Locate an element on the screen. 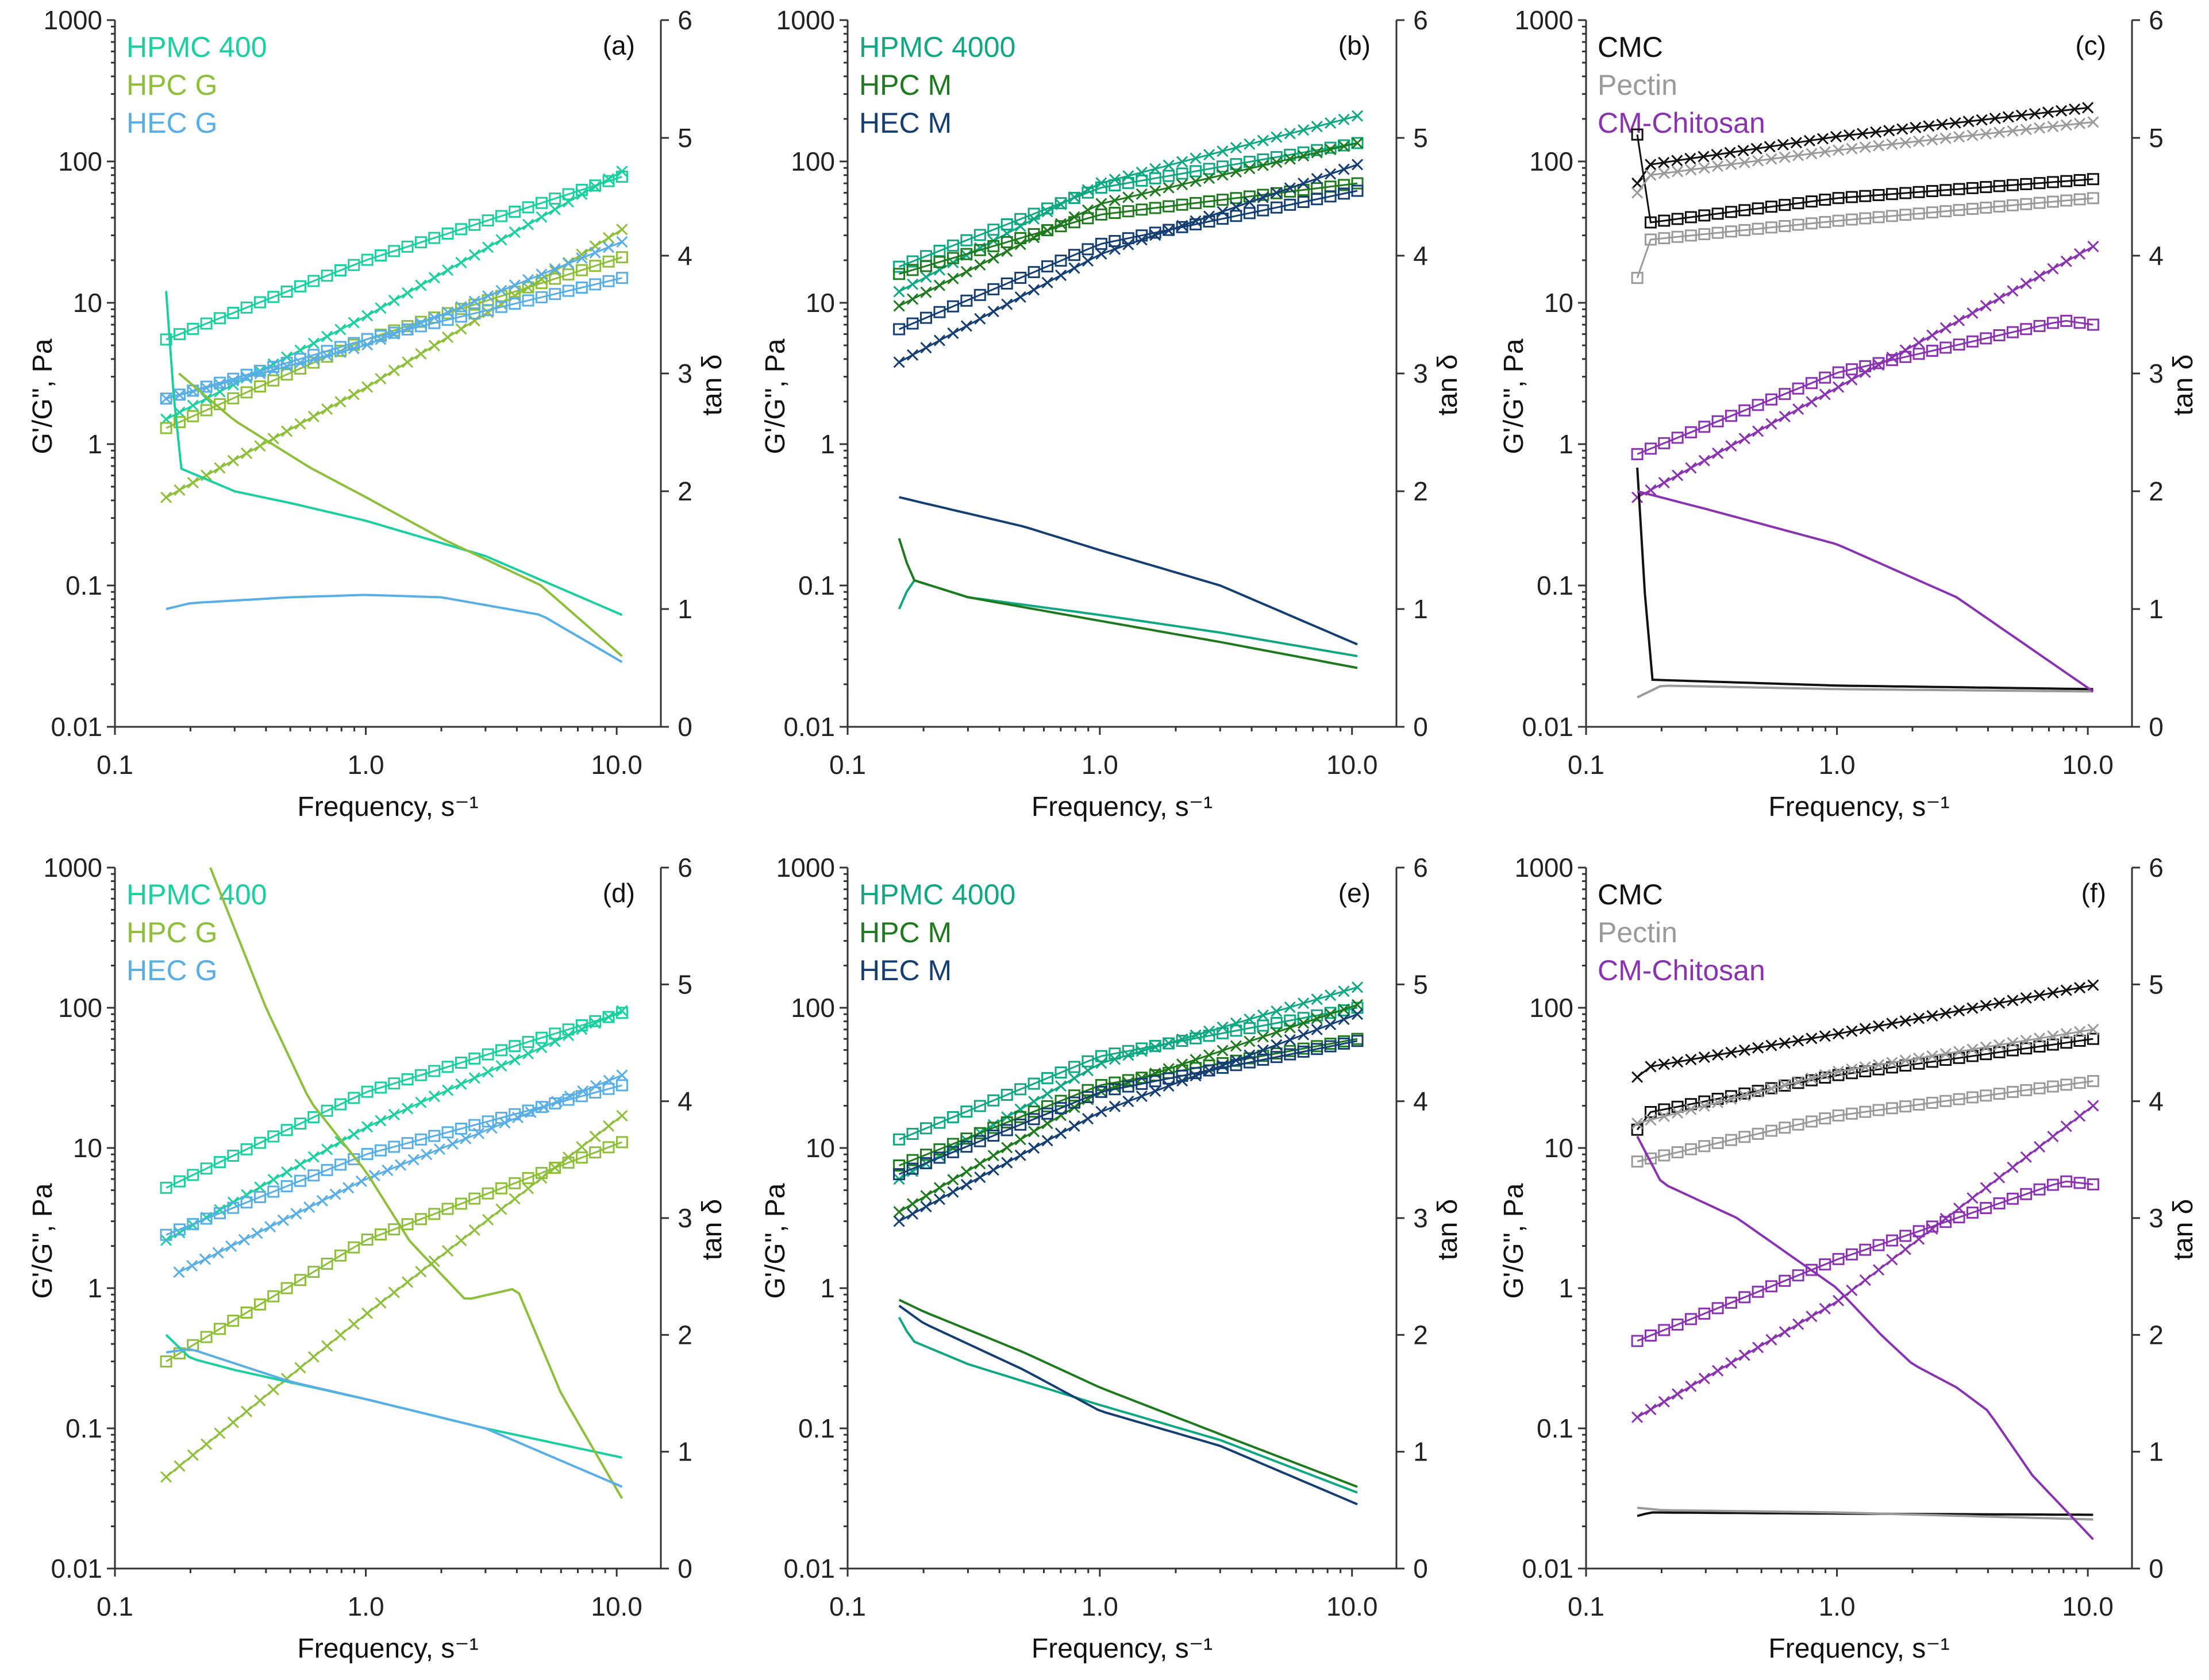 The image size is (2209, 1680). y-tick-label: 0.1 is located at coordinates (816, 1428).